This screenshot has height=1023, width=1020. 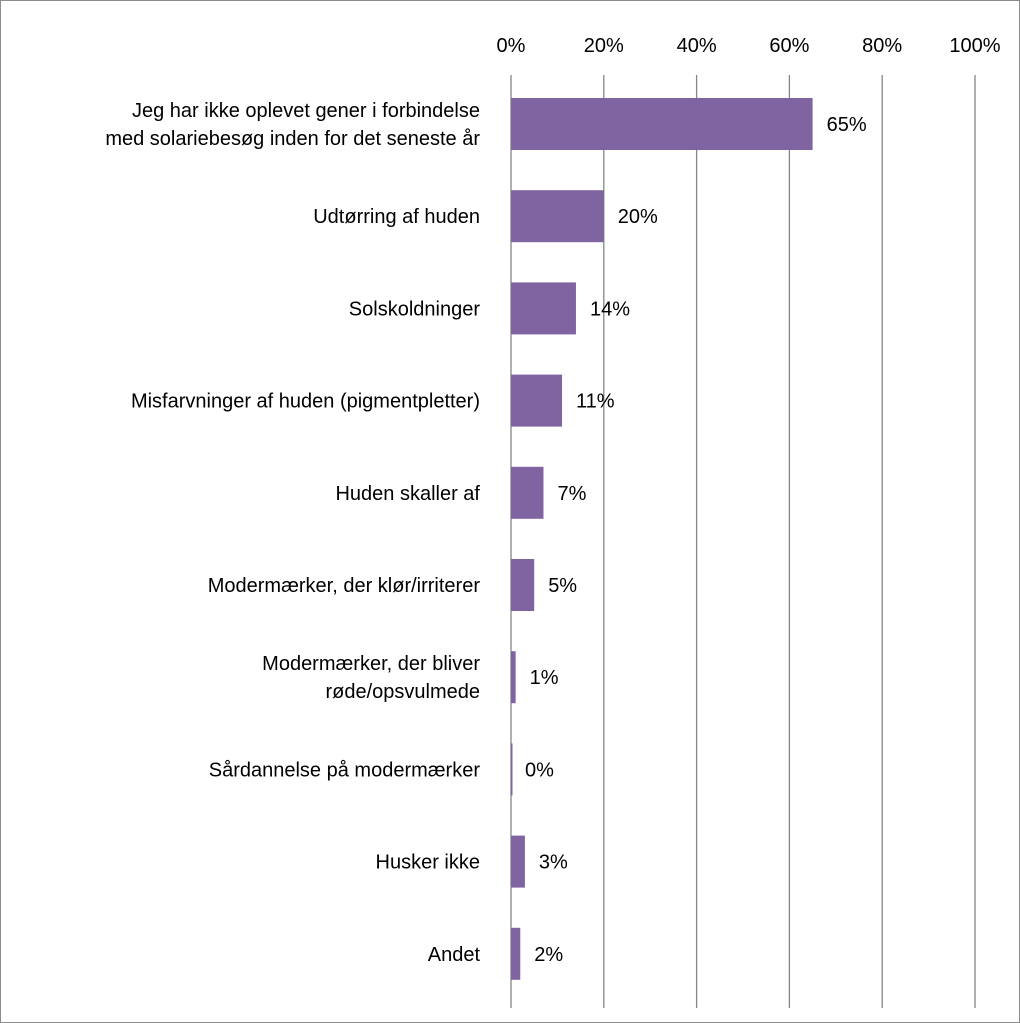 I want to click on category-label: Sårdannelse på modermærker, so click(x=345, y=770).